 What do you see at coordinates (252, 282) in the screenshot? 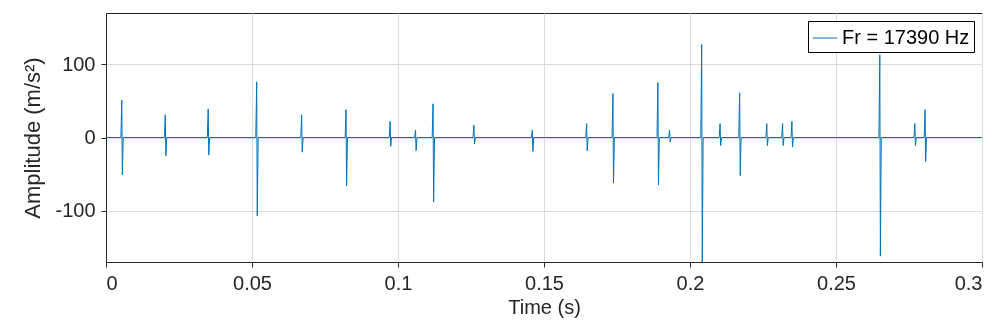
I see `x-tick-label: 0.05` at bounding box center [252, 282].